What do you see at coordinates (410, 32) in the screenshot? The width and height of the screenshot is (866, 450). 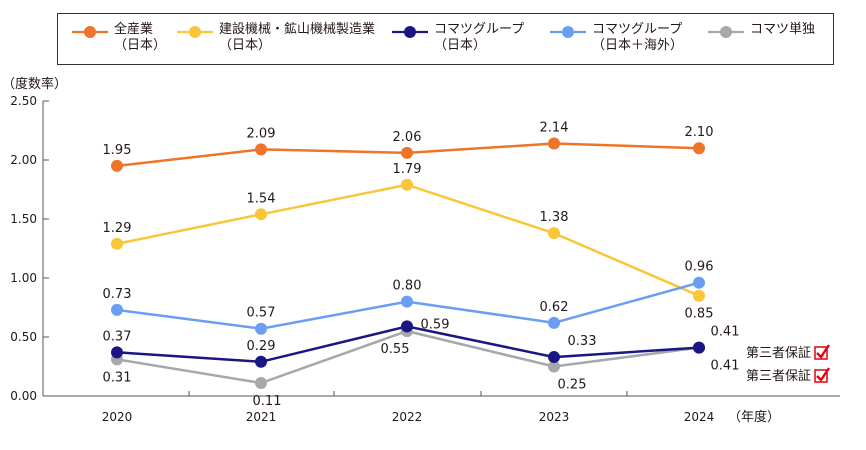 I see `legend-swatch-komatsu-group-japan` at bounding box center [410, 32].